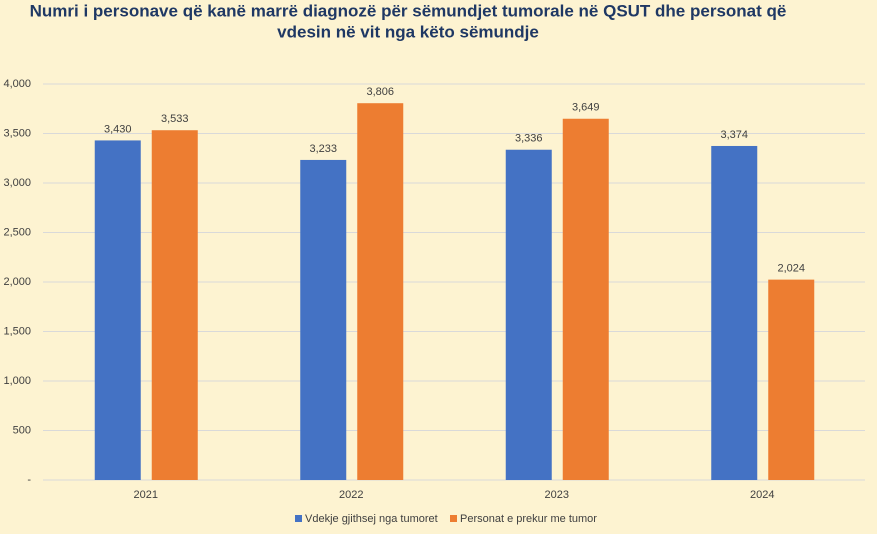 The height and width of the screenshot is (534, 877). I want to click on value-label: 3,430, so click(118, 129).